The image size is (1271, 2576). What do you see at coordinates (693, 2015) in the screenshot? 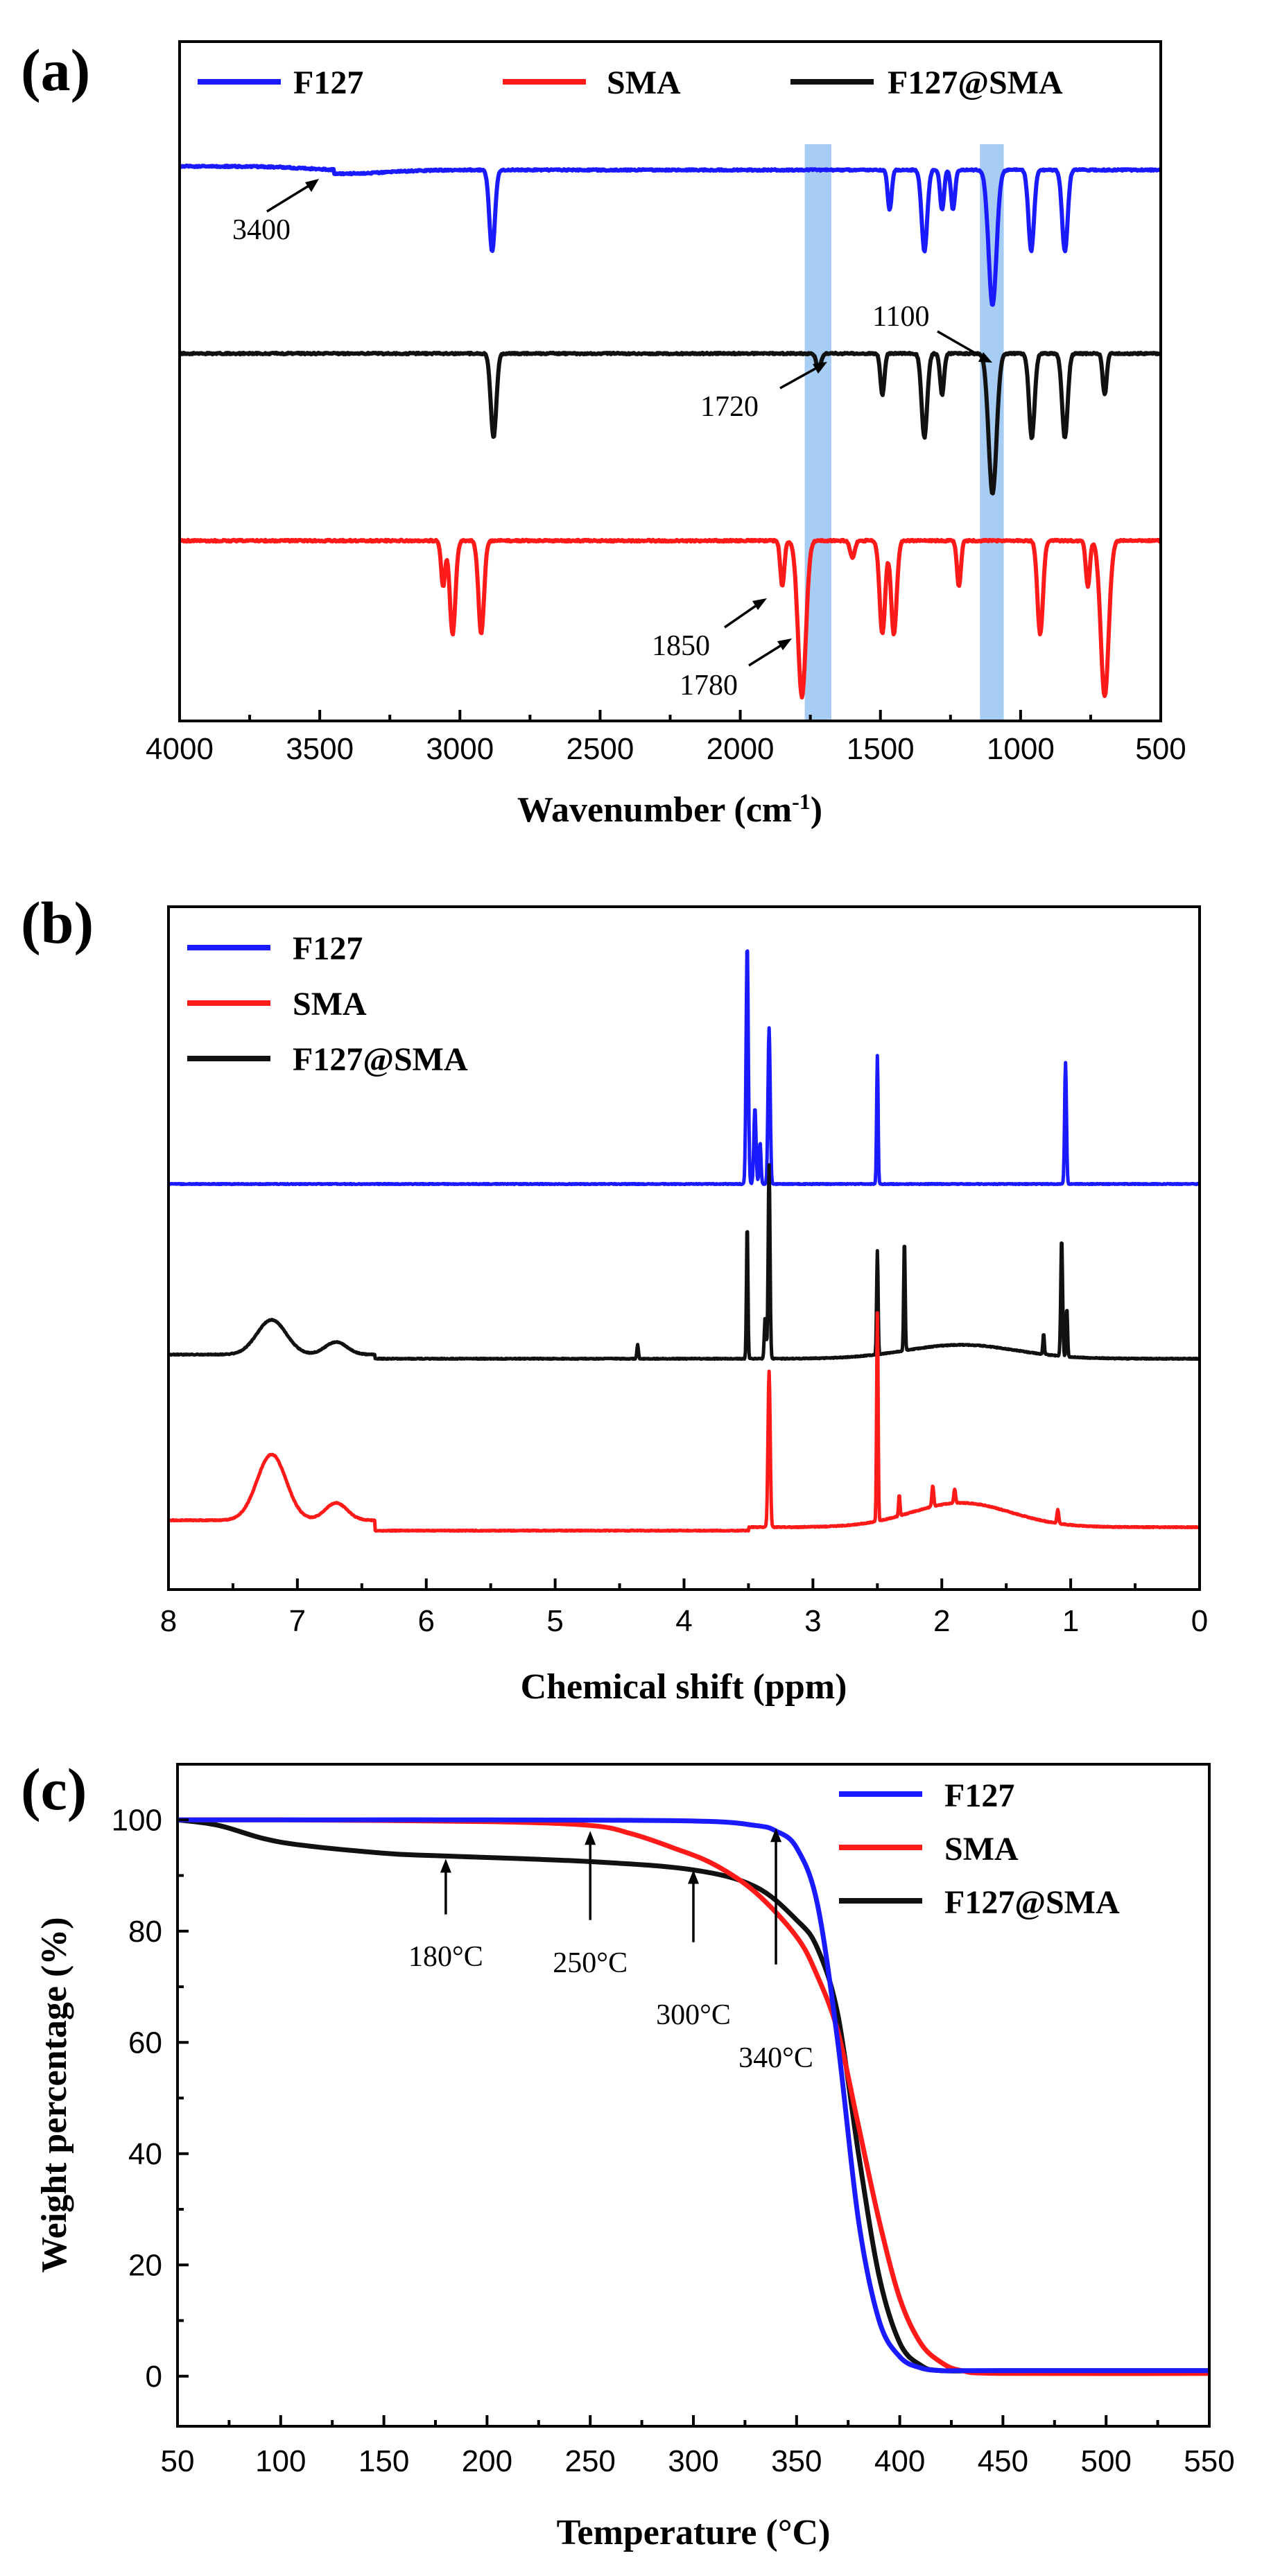
I see `annotation-label-300: 300°C` at bounding box center [693, 2015].